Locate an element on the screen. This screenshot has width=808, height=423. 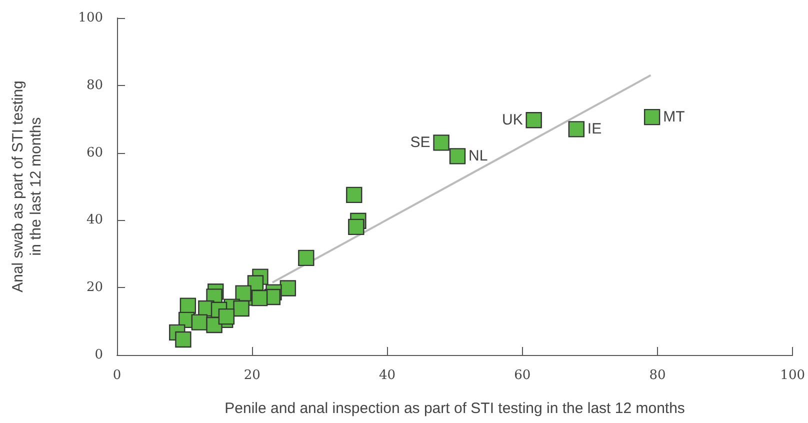
annotation: MT is located at coordinates (674, 117).